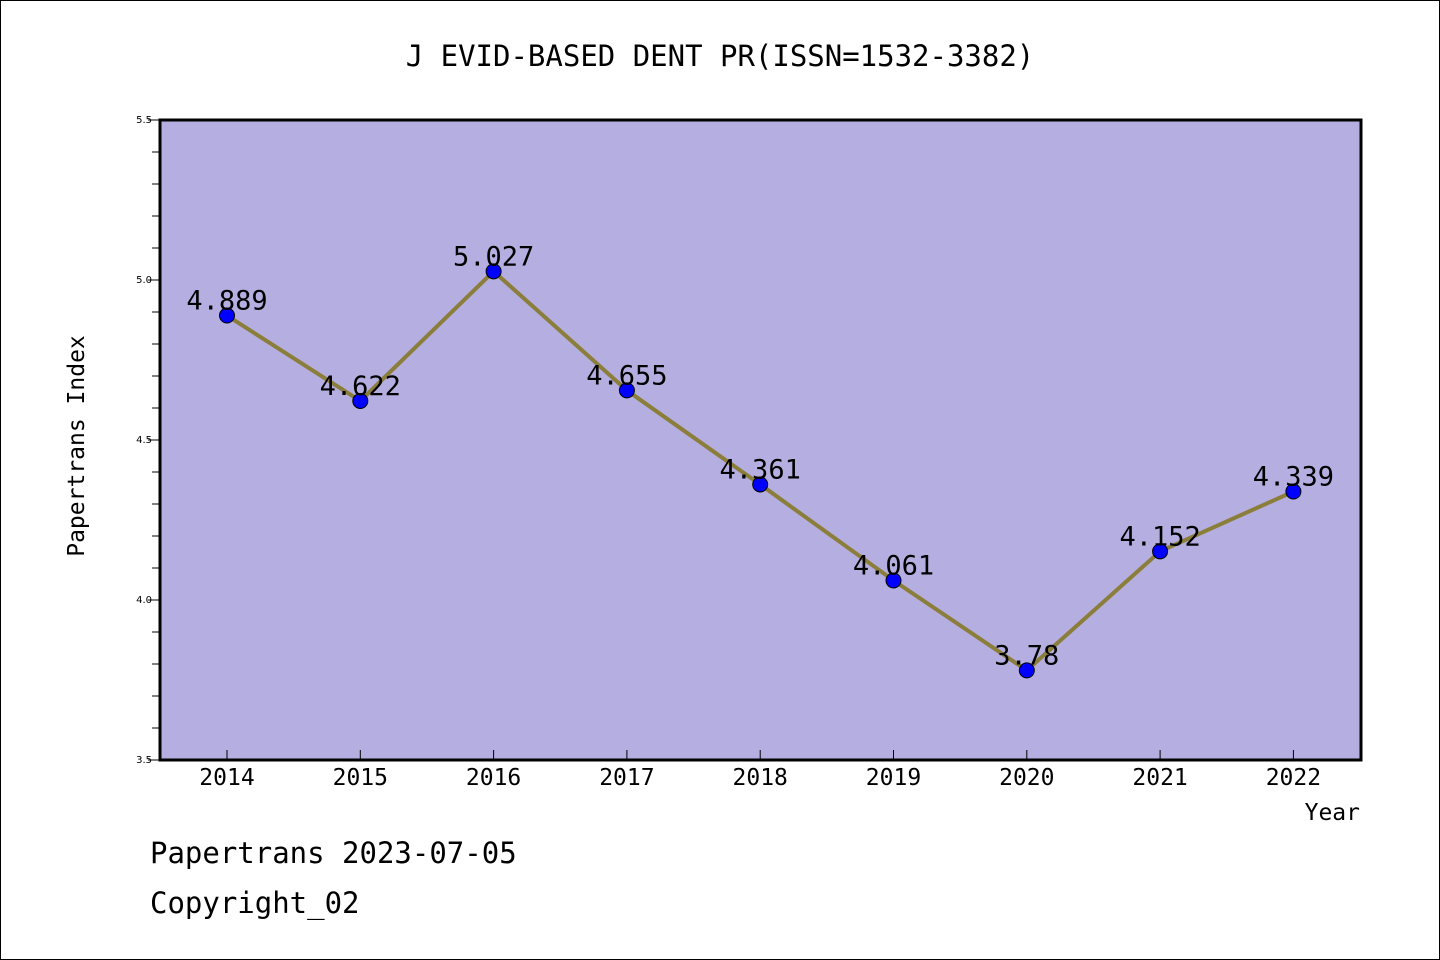 The width and height of the screenshot is (1440, 960). What do you see at coordinates (226, 301) in the screenshot?
I see `data-label: 4.889` at bounding box center [226, 301].